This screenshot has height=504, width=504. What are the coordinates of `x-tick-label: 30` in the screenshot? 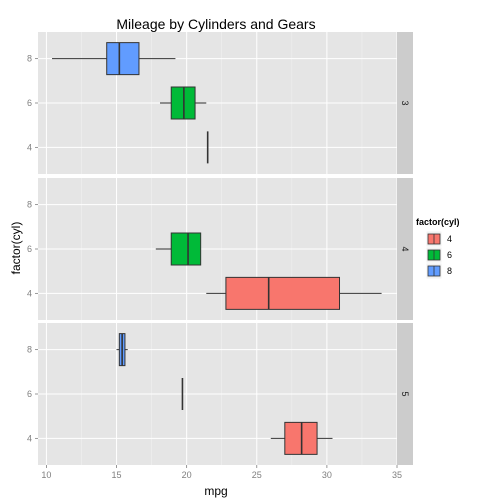 It's located at (327, 475).